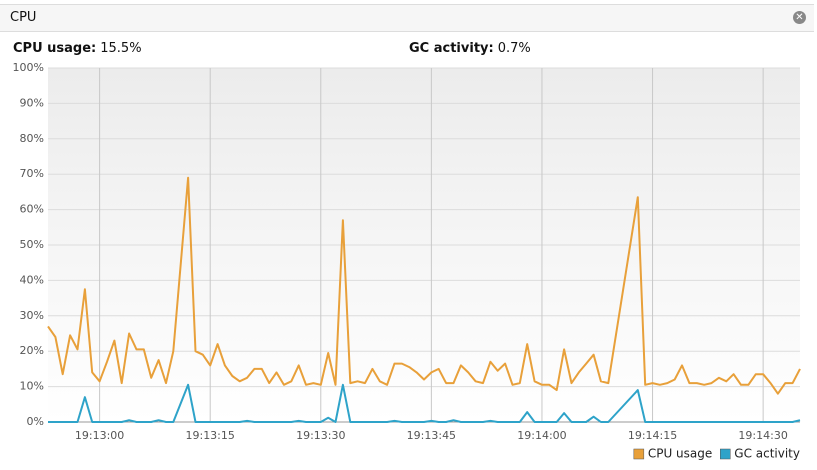  I want to click on data-line, so click(424, 403).